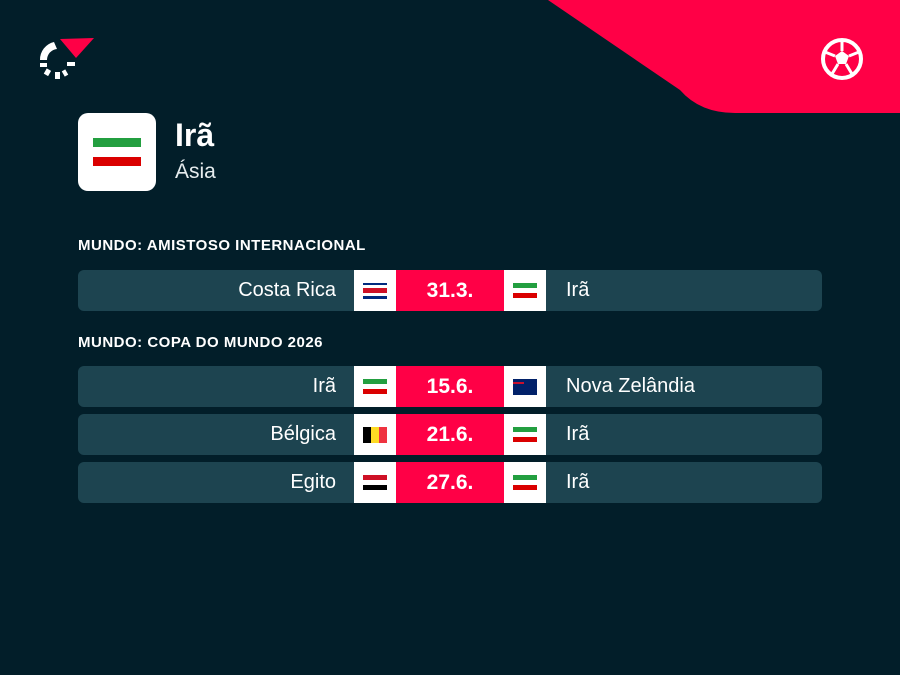  What do you see at coordinates (66, 58) in the screenshot?
I see `flashscore-logo-icon` at bounding box center [66, 58].